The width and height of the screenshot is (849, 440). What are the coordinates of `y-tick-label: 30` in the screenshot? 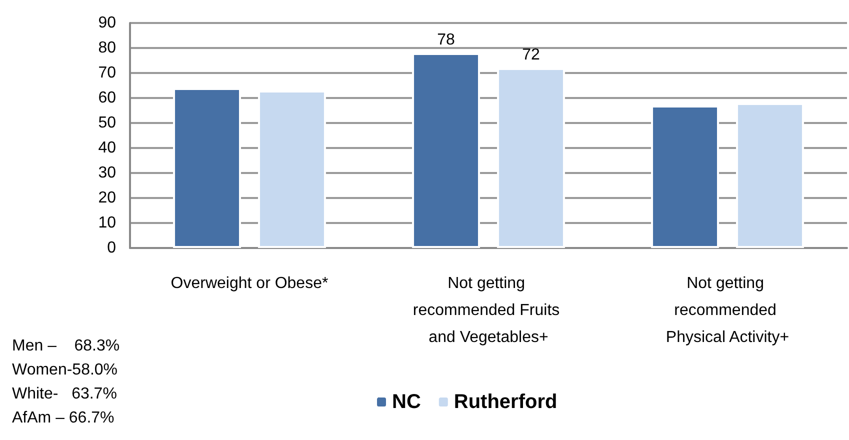 It's located at (107, 173).